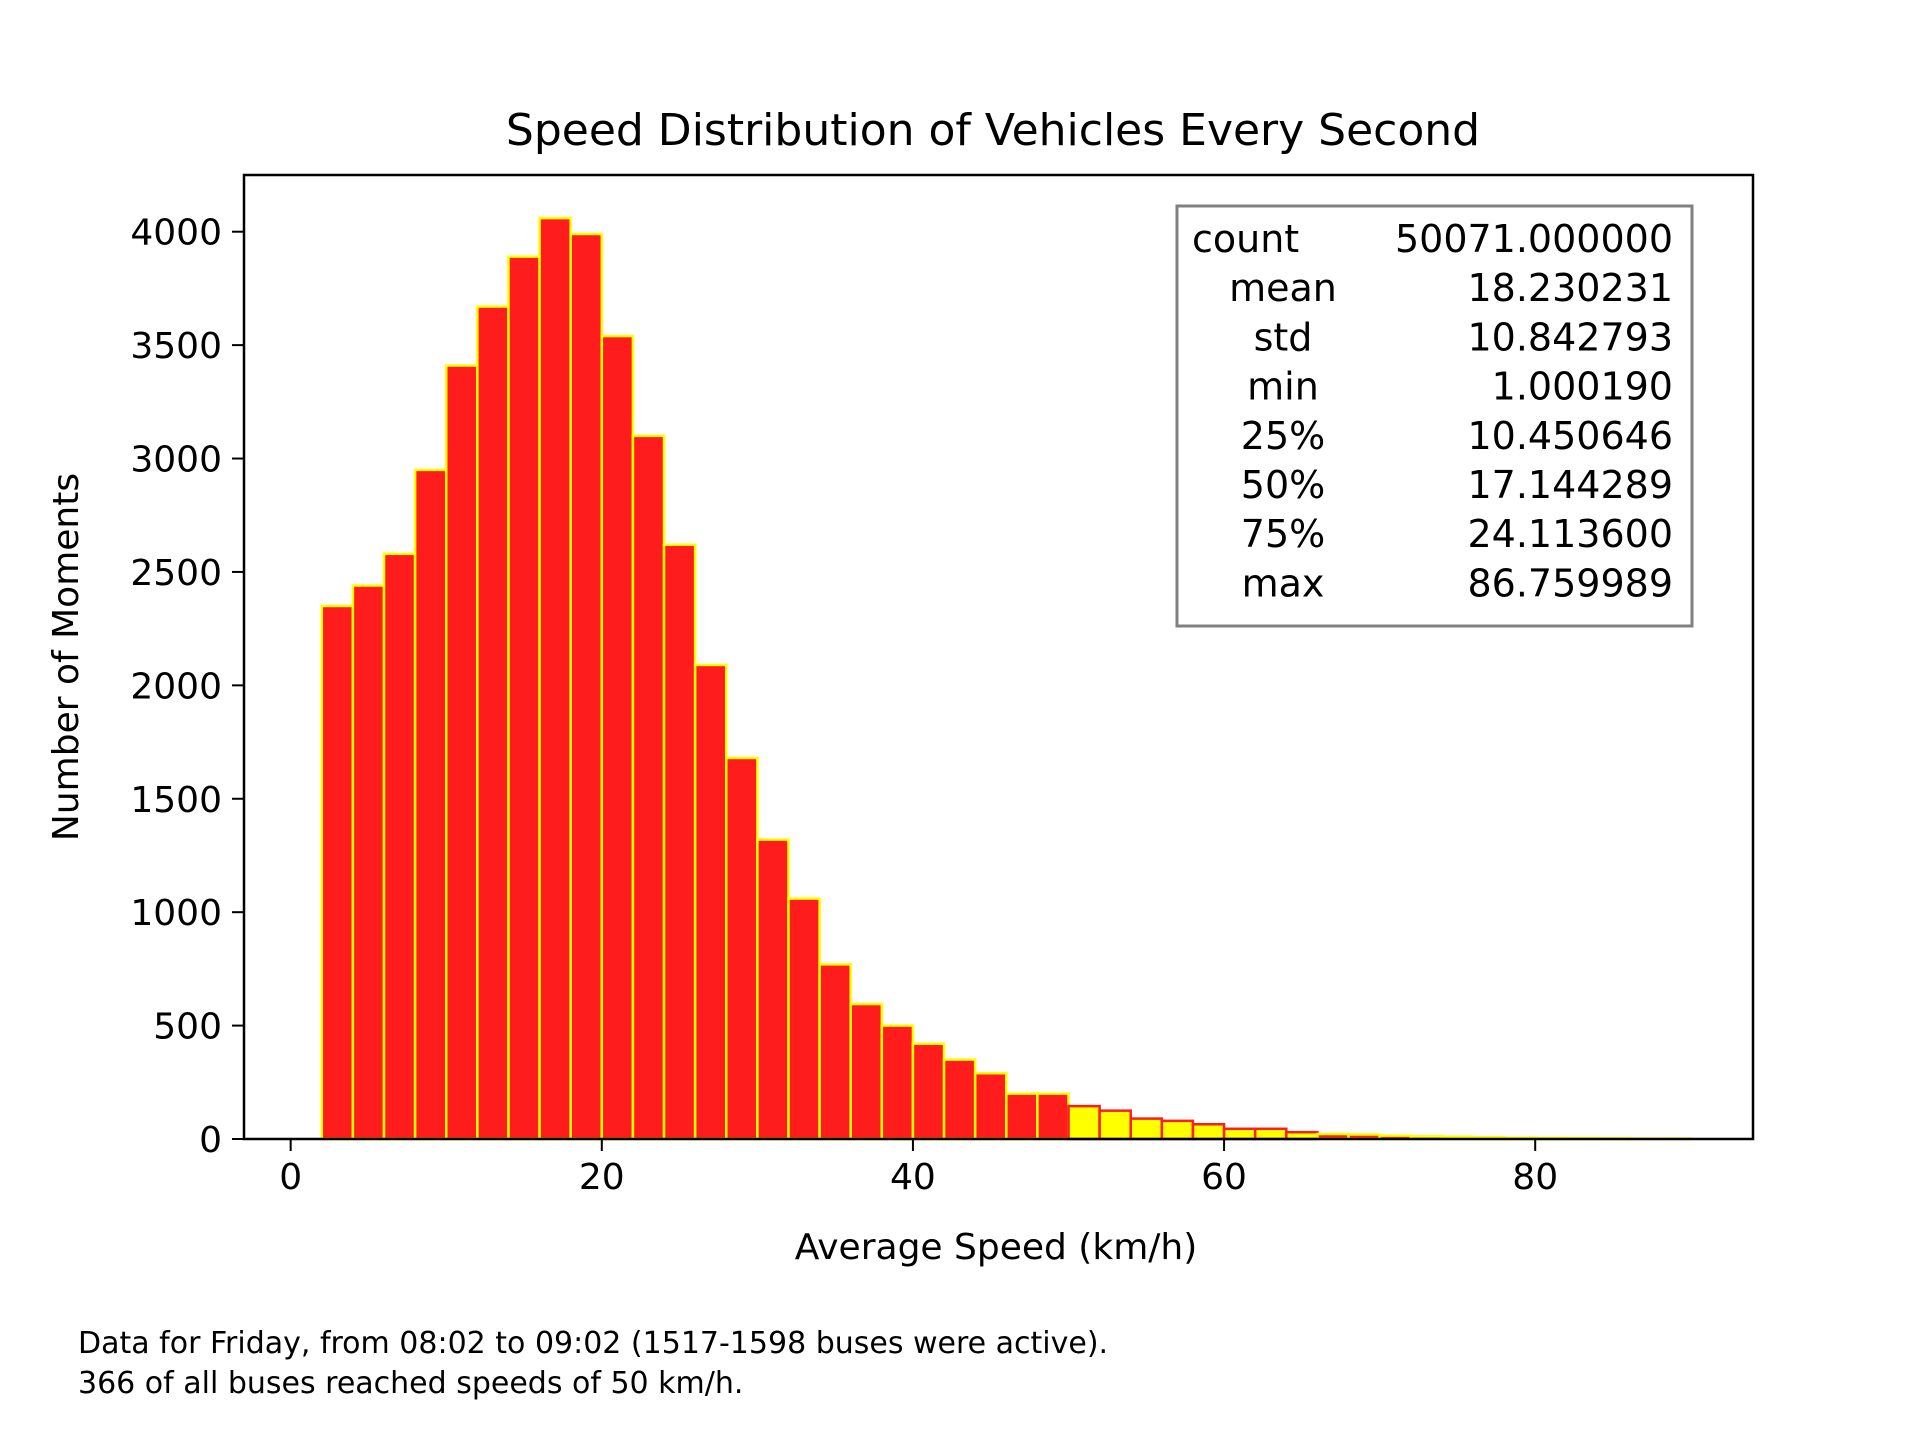 This screenshot has height=1440, width=1920. I want to click on y-tick-label: 3000, so click(176, 460).